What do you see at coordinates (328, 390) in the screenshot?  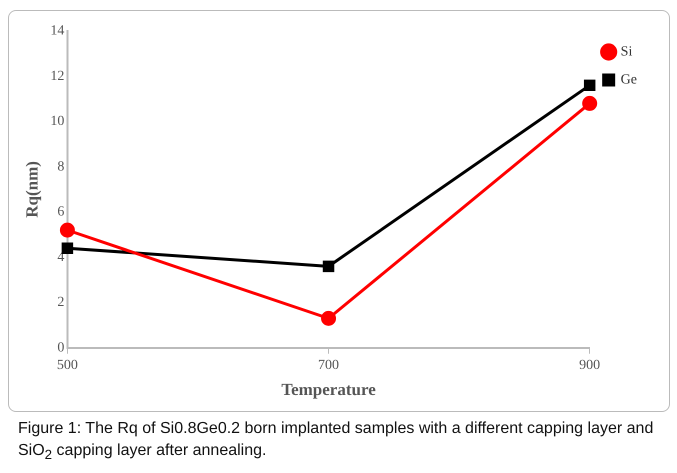 I see `x-axis-title: Temperature` at bounding box center [328, 390].